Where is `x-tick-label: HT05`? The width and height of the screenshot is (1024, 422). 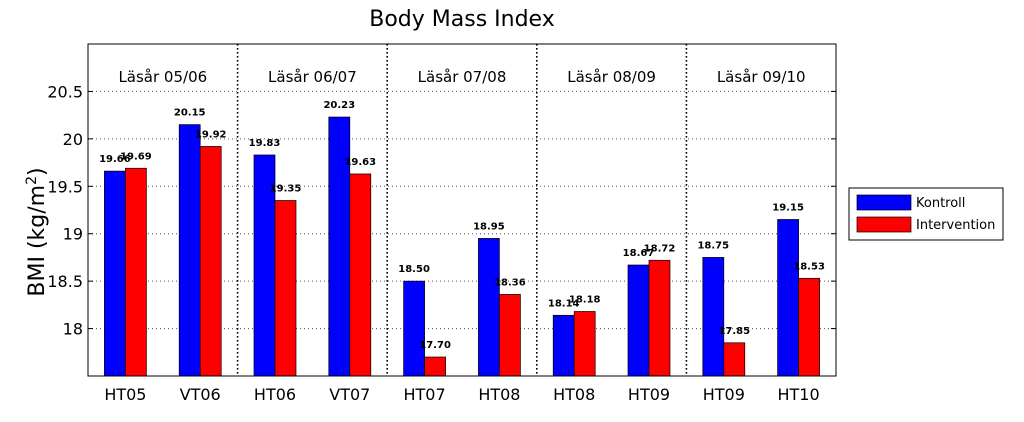
x-tick-label: HT05 is located at coordinates (125, 394).